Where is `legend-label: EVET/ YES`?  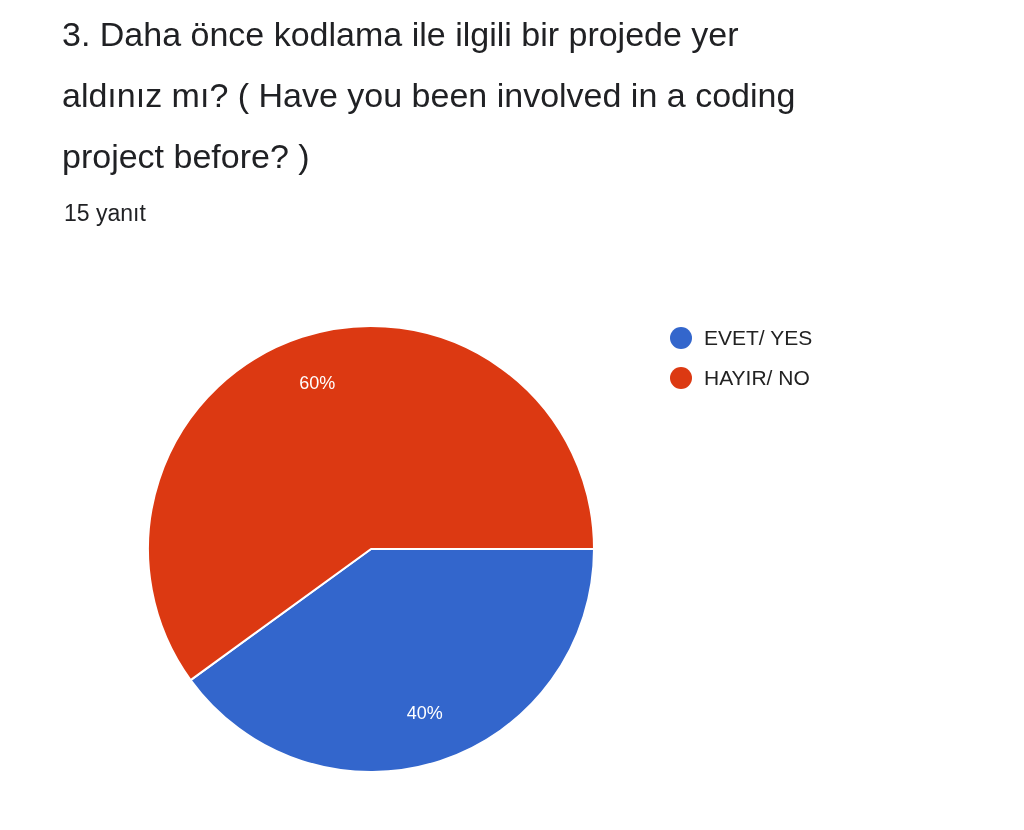
legend-label: EVET/ YES is located at coordinates (758, 338).